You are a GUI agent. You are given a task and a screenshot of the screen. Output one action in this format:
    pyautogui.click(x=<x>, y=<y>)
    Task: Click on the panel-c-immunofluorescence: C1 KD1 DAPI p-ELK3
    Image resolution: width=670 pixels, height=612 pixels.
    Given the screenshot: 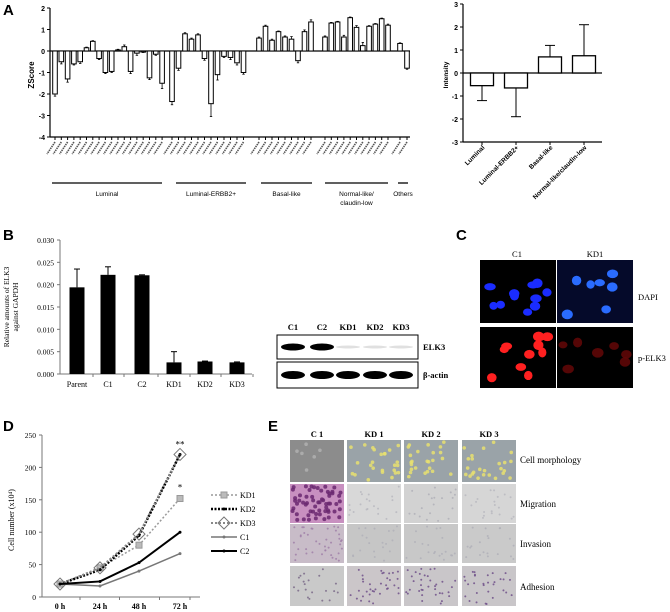 What is the action you would take?
    pyautogui.click(x=573, y=318)
    